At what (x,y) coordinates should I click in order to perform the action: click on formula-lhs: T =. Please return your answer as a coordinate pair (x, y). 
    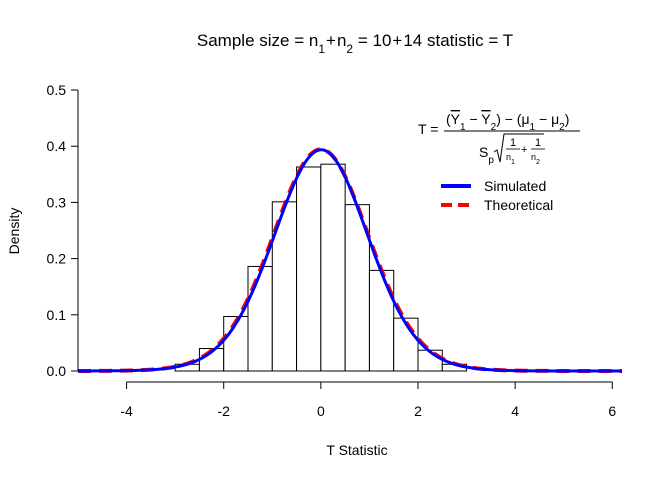
    Looking at the image, I should click on (428, 129).